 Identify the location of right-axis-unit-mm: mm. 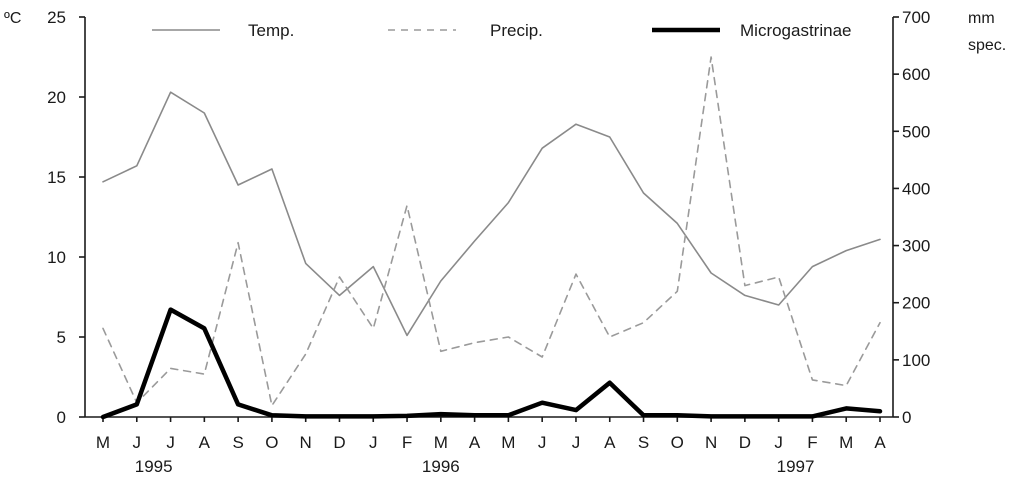
(981, 18).